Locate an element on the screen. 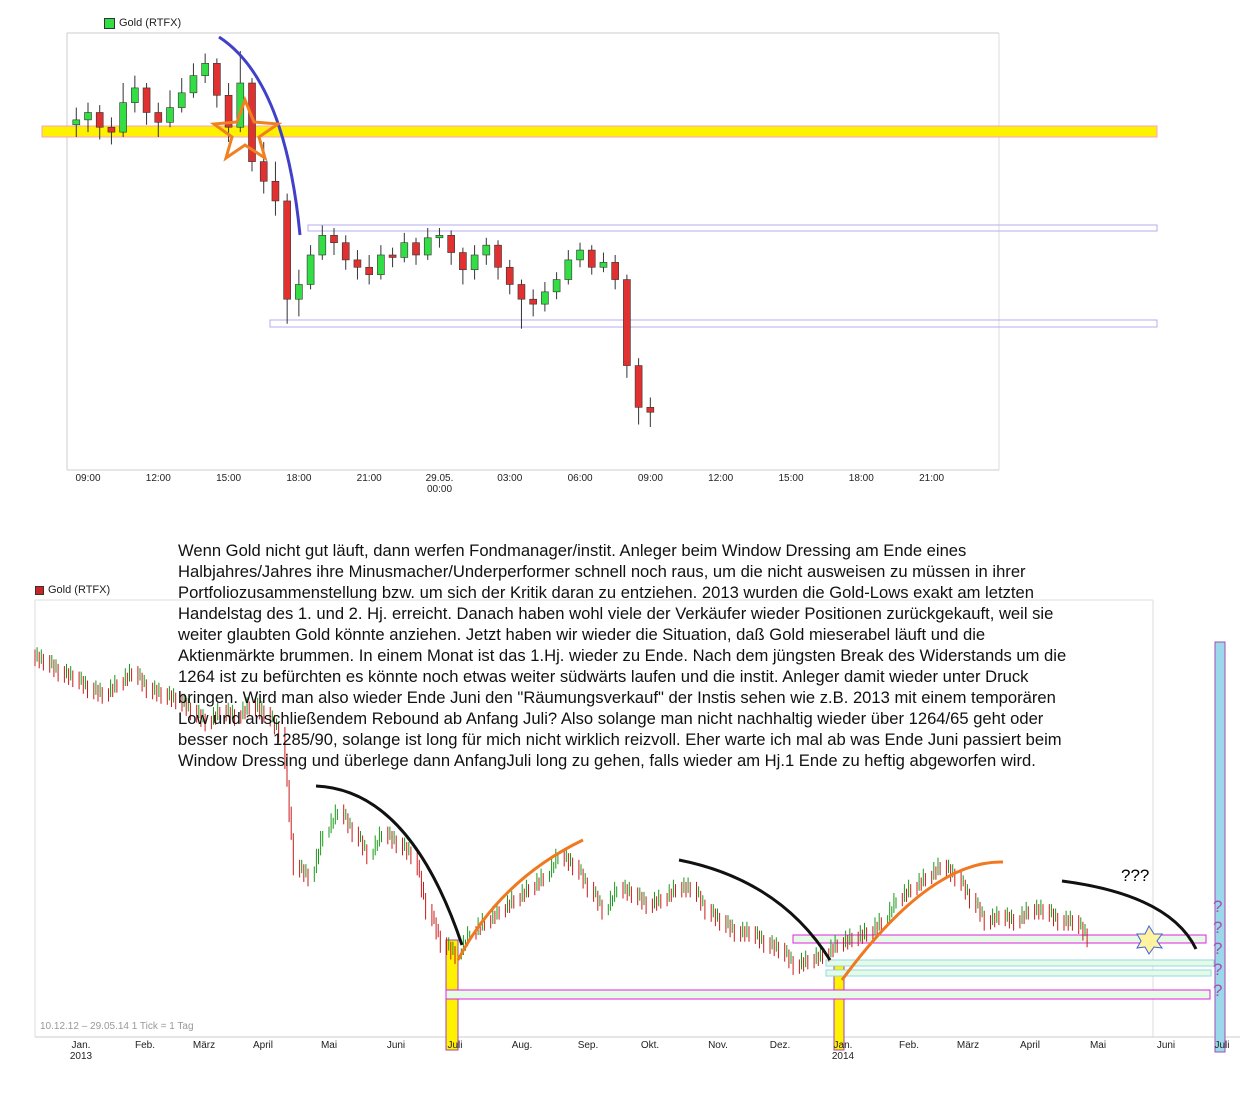 Image resolution: width=1254 pixels, height=1108 pixels. x-tick-label: 06:00 is located at coordinates (580, 478).